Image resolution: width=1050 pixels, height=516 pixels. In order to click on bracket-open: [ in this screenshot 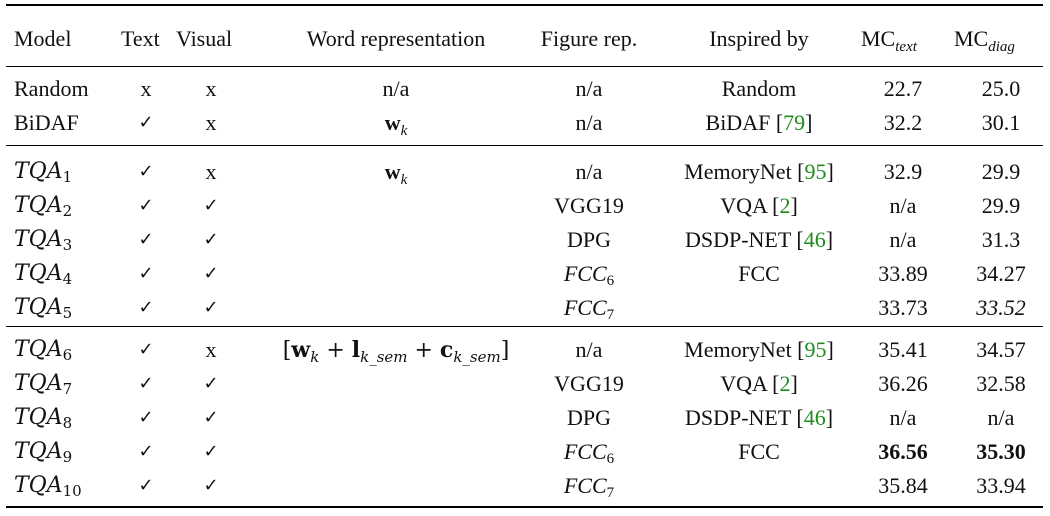, I will do `click(287, 350)`.